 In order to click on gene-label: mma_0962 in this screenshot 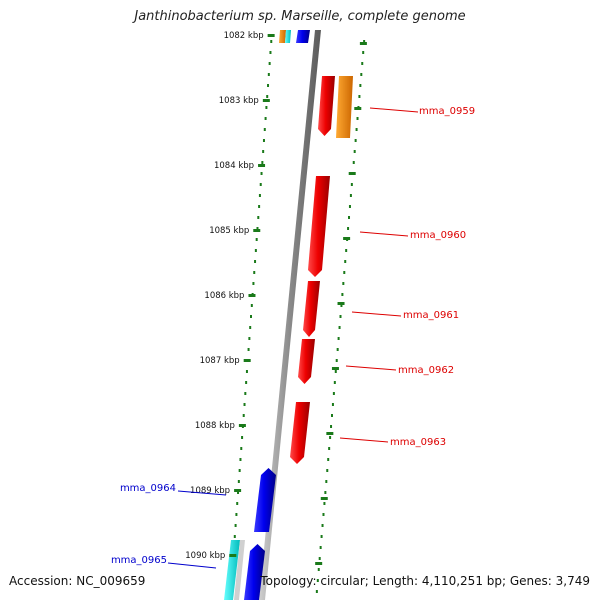, I will do `click(426, 370)`.